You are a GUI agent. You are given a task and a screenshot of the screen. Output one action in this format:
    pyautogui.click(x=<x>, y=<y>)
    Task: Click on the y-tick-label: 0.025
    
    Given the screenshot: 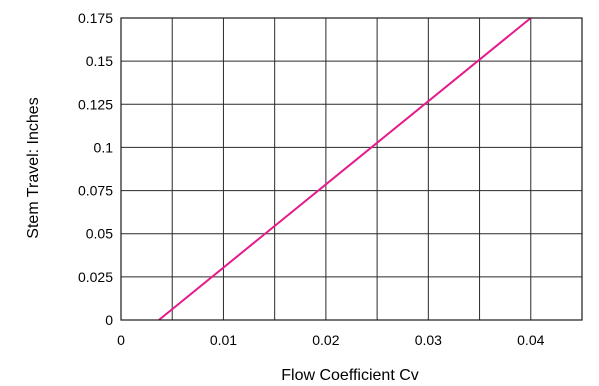 What is the action you would take?
    pyautogui.click(x=95, y=277)
    